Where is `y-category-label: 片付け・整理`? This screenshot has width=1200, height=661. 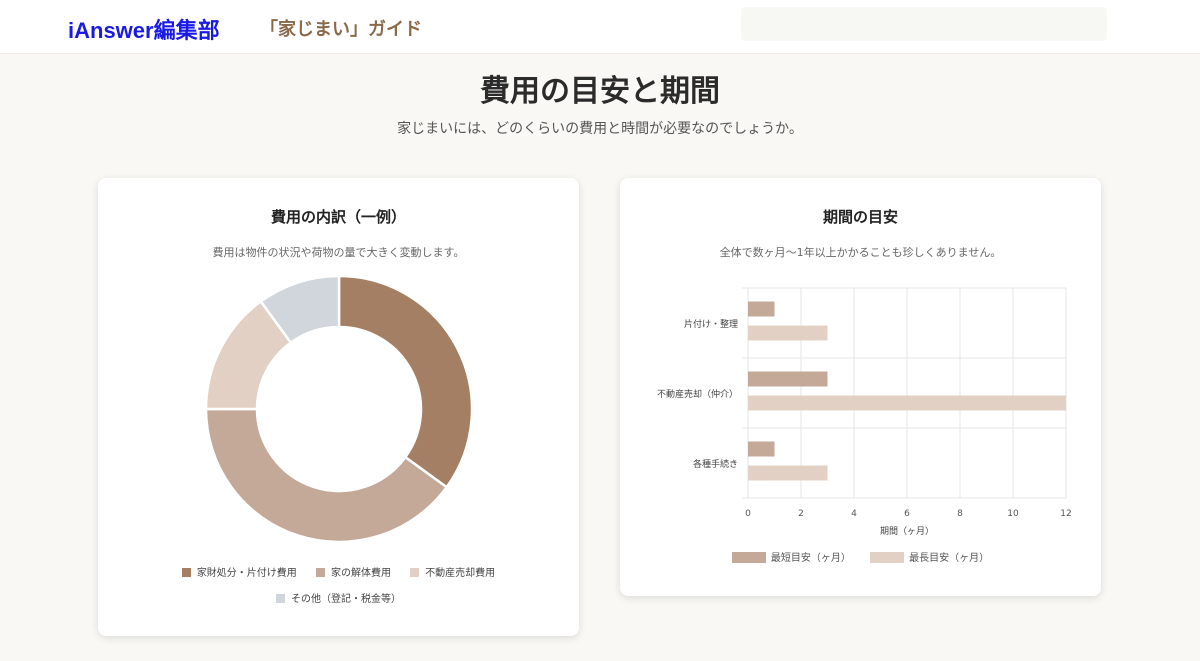
y-category-label: 片付け・整理 is located at coordinates (711, 324).